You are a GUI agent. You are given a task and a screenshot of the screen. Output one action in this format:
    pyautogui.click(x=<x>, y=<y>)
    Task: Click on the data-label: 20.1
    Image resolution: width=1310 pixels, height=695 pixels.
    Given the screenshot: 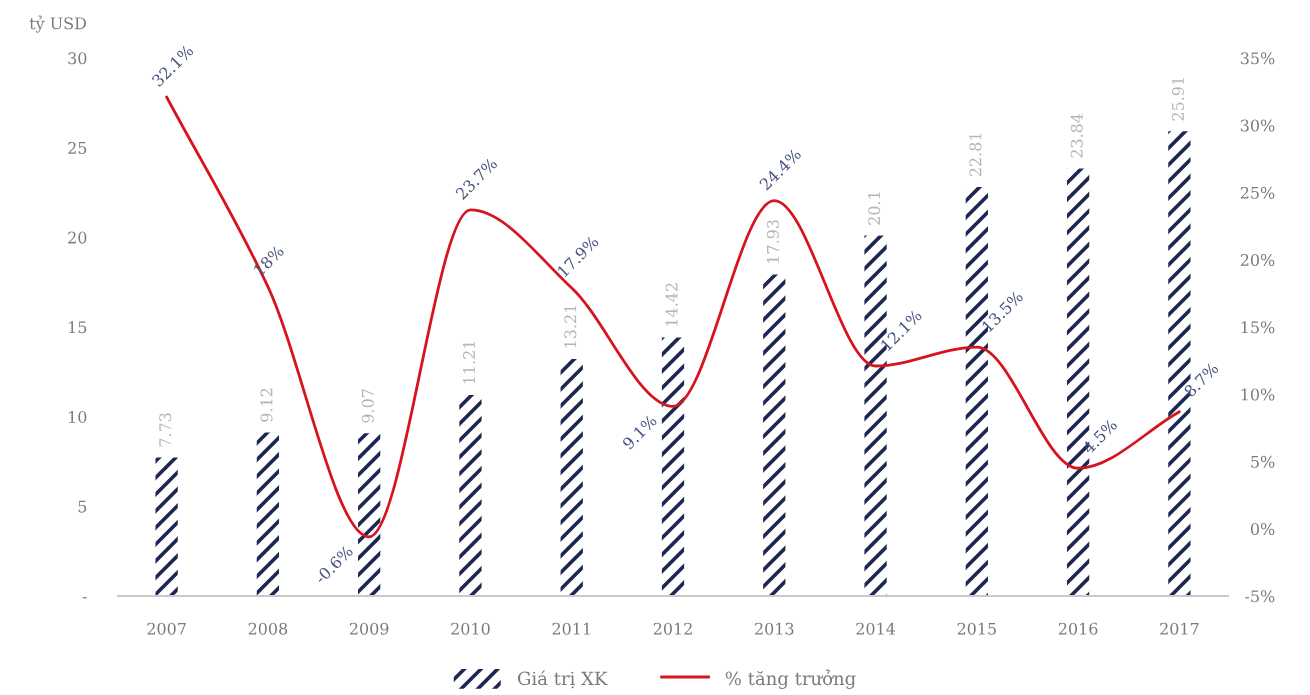 What is the action you would take?
    pyautogui.click(x=874, y=208)
    